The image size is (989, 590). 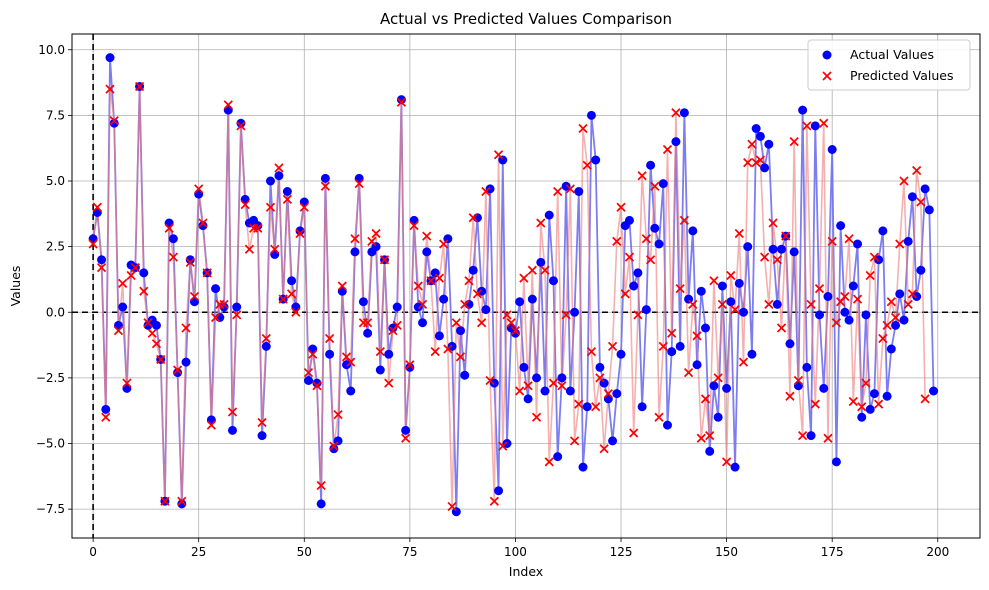 I want to click on y-tick-label: 10.0, so click(x=51, y=50).